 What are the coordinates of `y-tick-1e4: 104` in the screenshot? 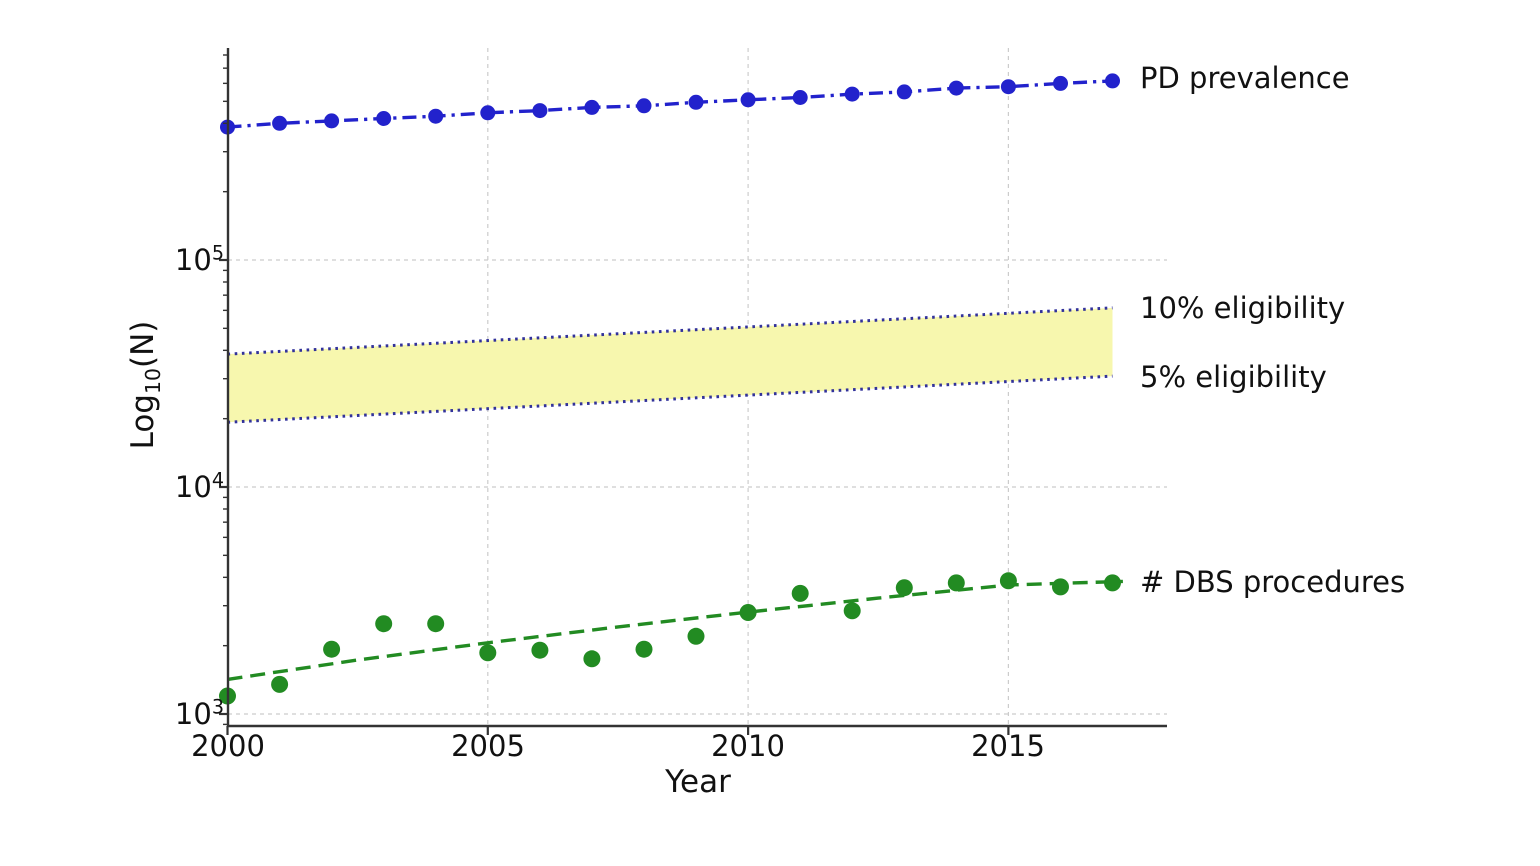 It's located at (196, 487).